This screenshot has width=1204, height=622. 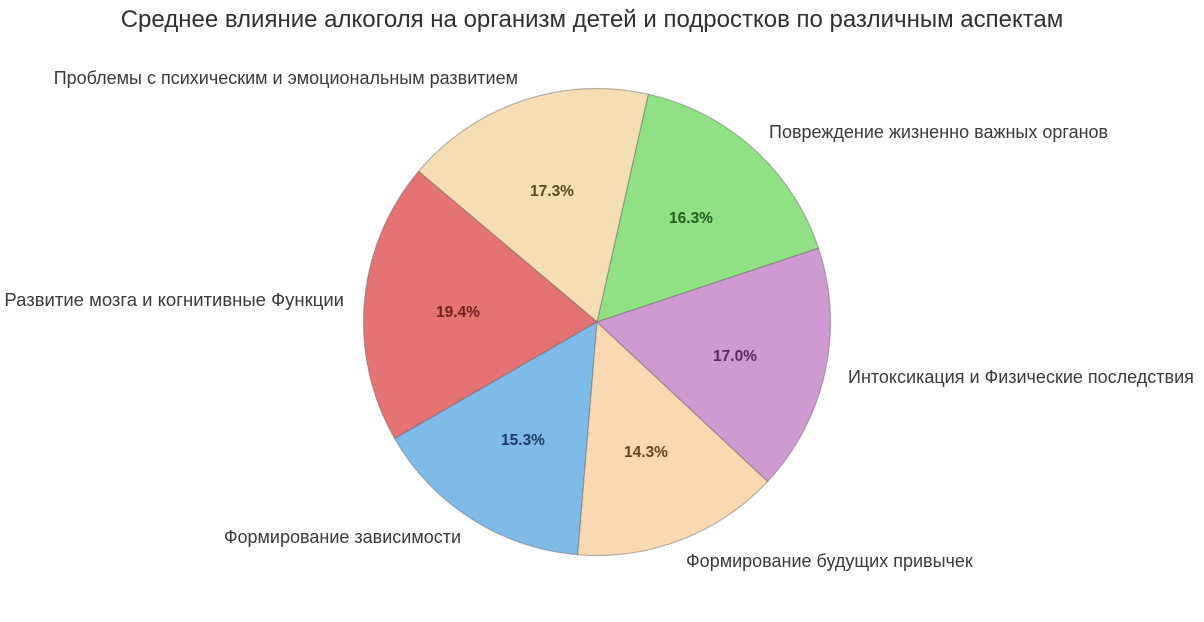 I want to click on svg-text: 16.3%, so click(x=691, y=218).